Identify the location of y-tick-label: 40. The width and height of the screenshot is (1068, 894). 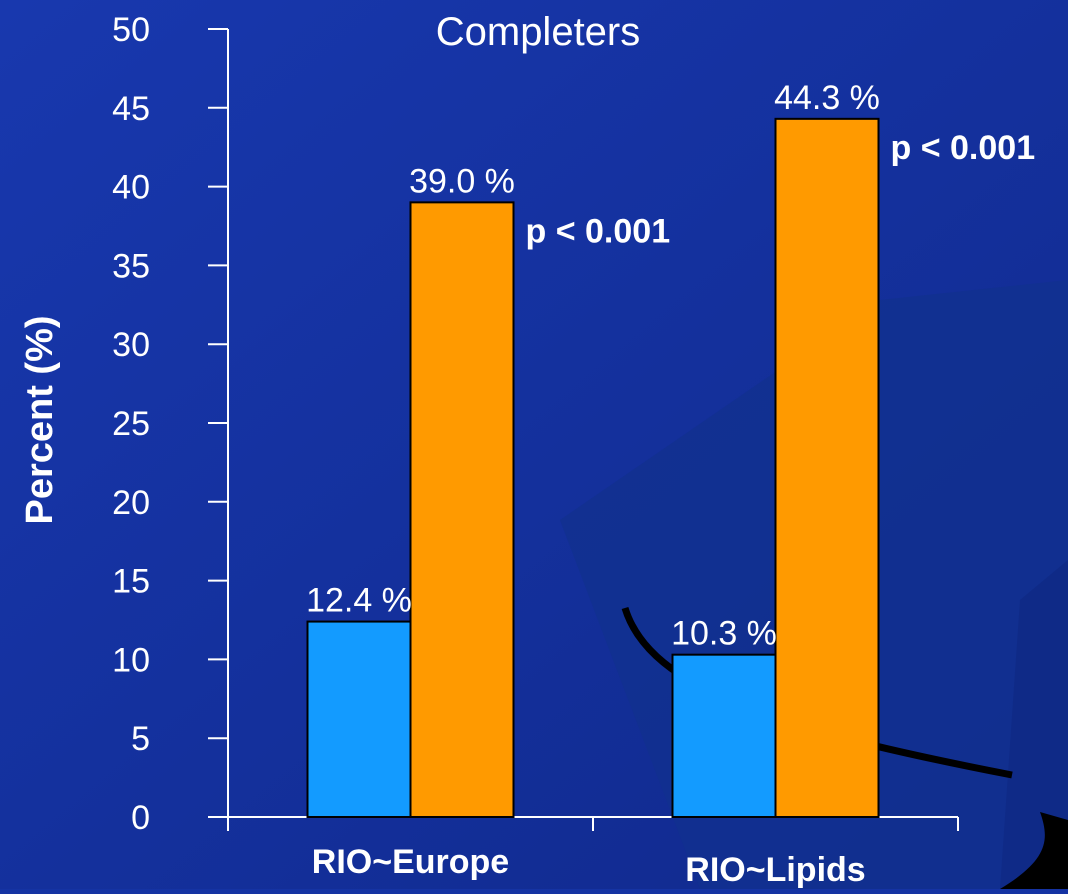
(131, 188).